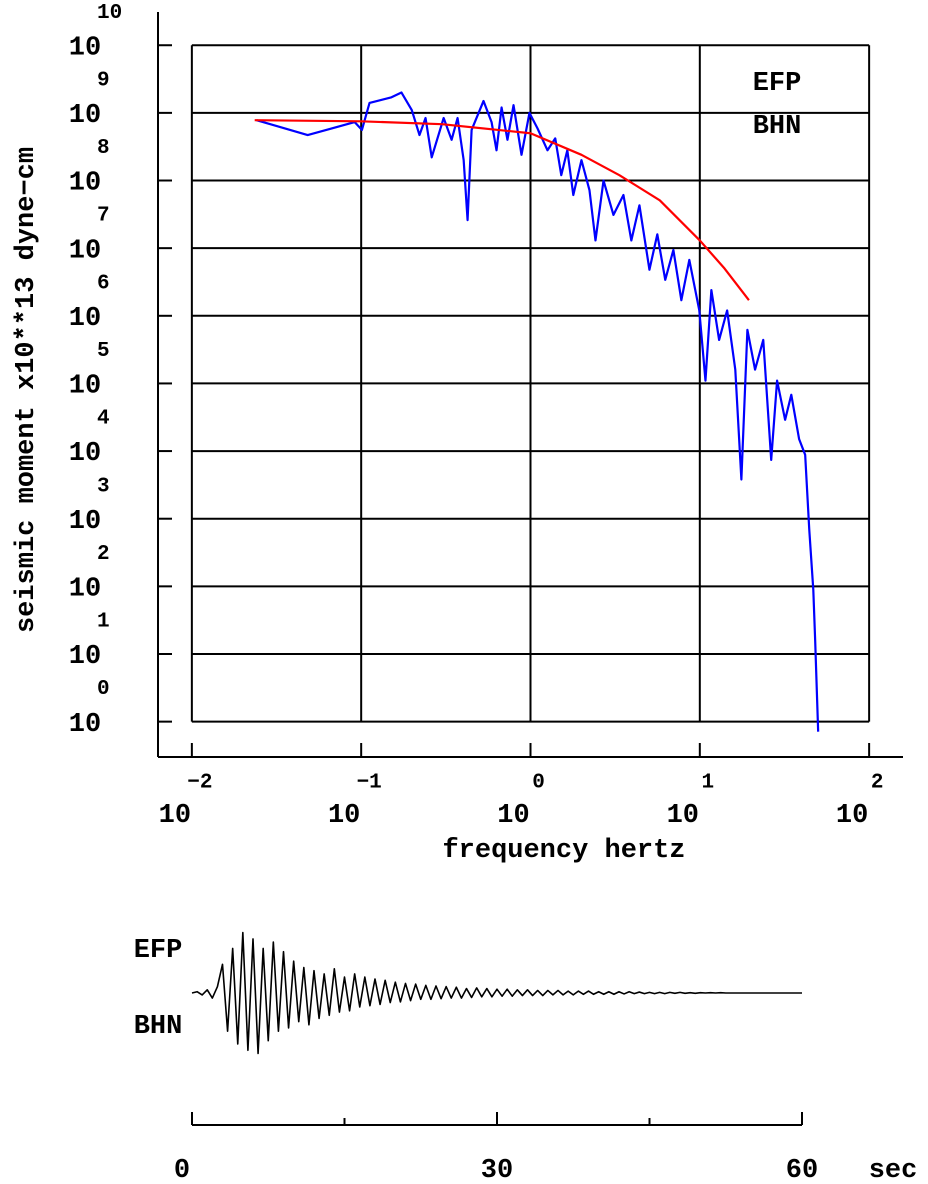 This screenshot has width=928, height=1184. What do you see at coordinates (563, 851) in the screenshot?
I see `x-axis-label: frequency hertz` at bounding box center [563, 851].